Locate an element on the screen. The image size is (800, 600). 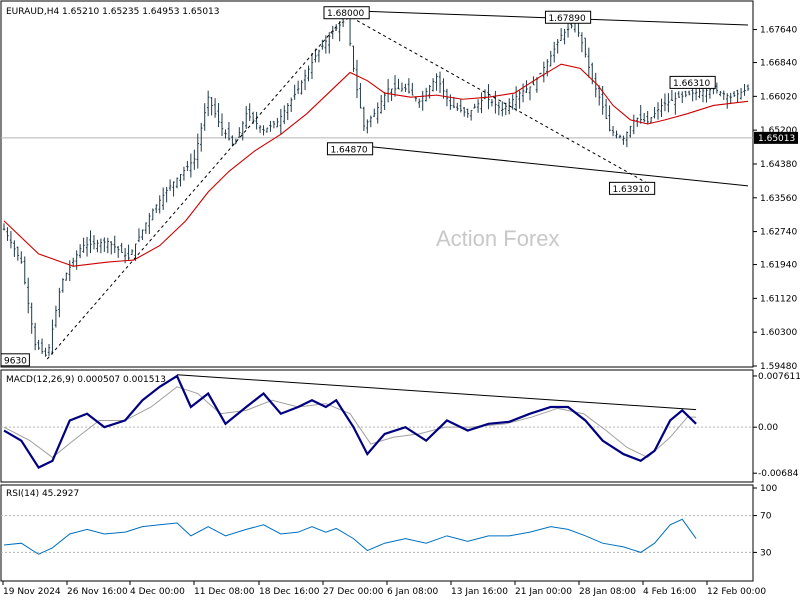
price-annotation-label: 1.63910 is located at coordinates (630, 190).